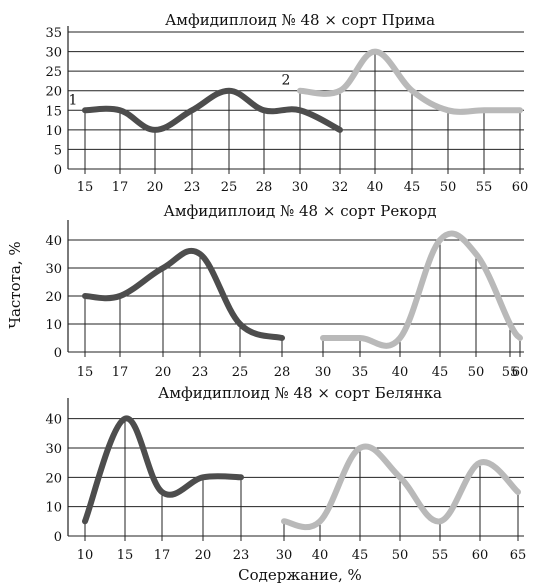  Describe the element at coordinates (300, 575) in the screenshot. I see `x-axis-label: Содержание, %` at that location.